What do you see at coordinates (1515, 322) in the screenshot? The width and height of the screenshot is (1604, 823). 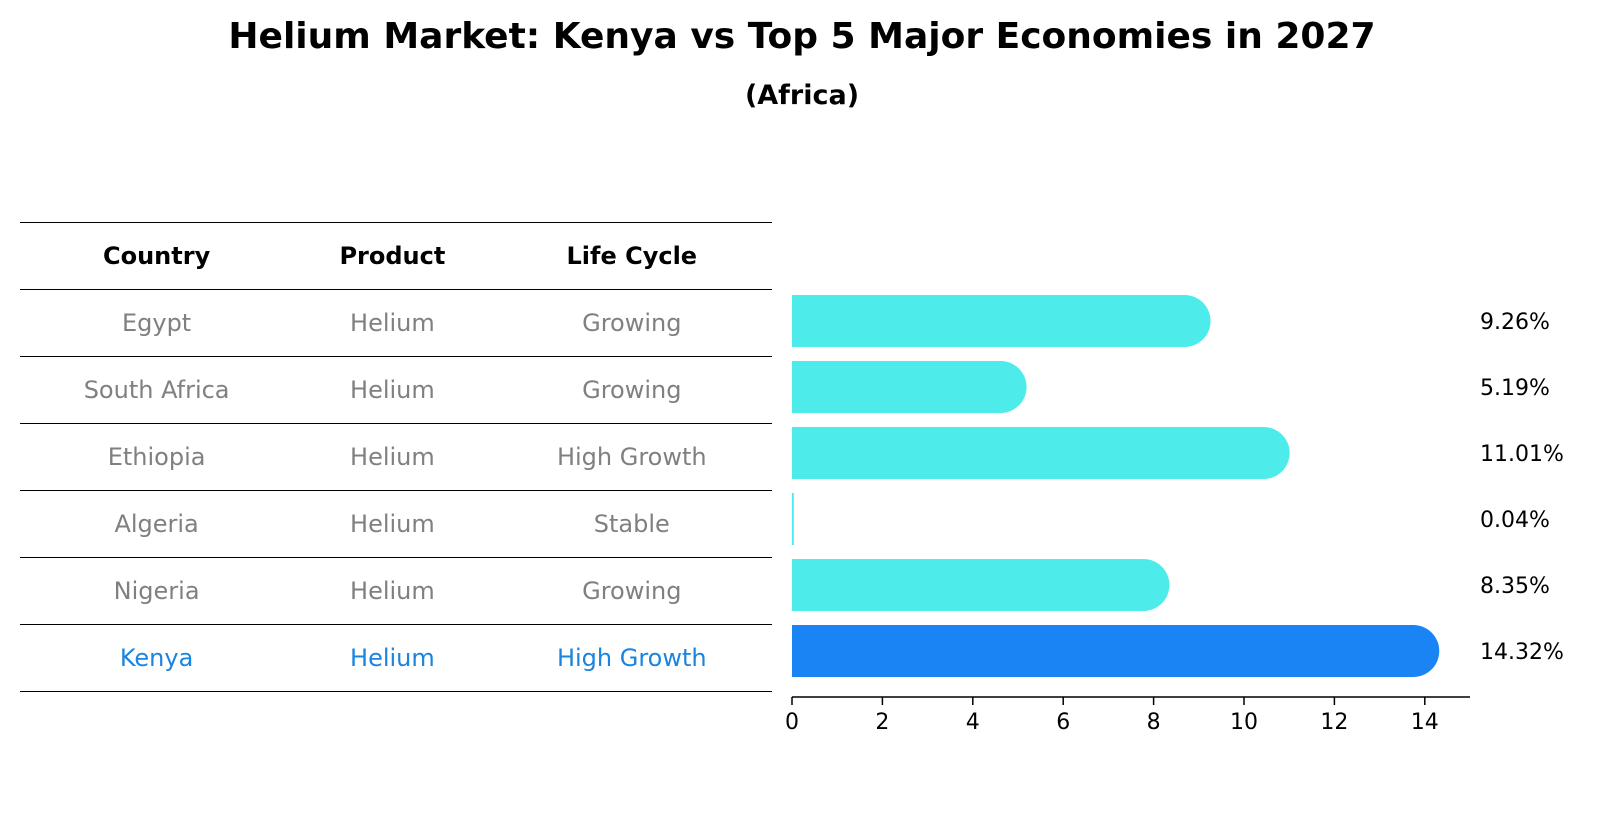 I see `value-label: 9.26%` at bounding box center [1515, 322].